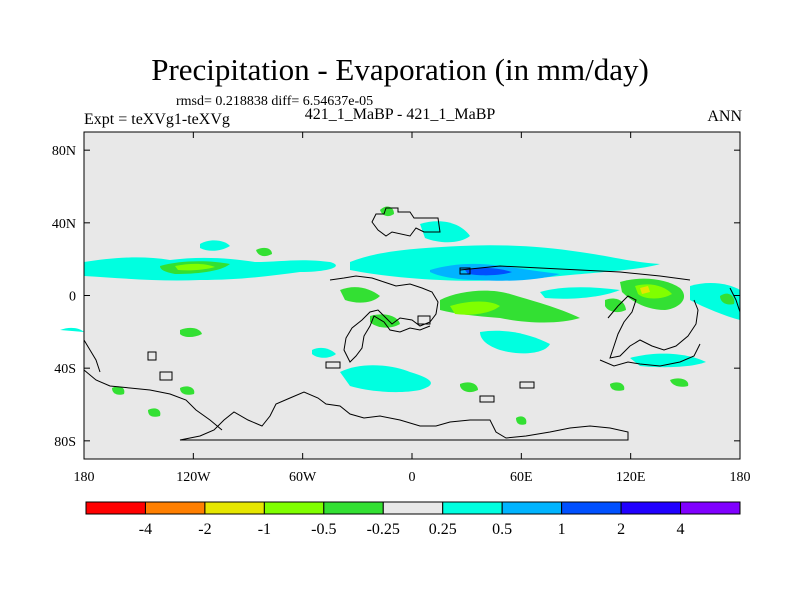 This screenshot has height=600, width=800. What do you see at coordinates (384, 319) in the screenshot?
I see `coast-africa-sa` at bounding box center [384, 319].